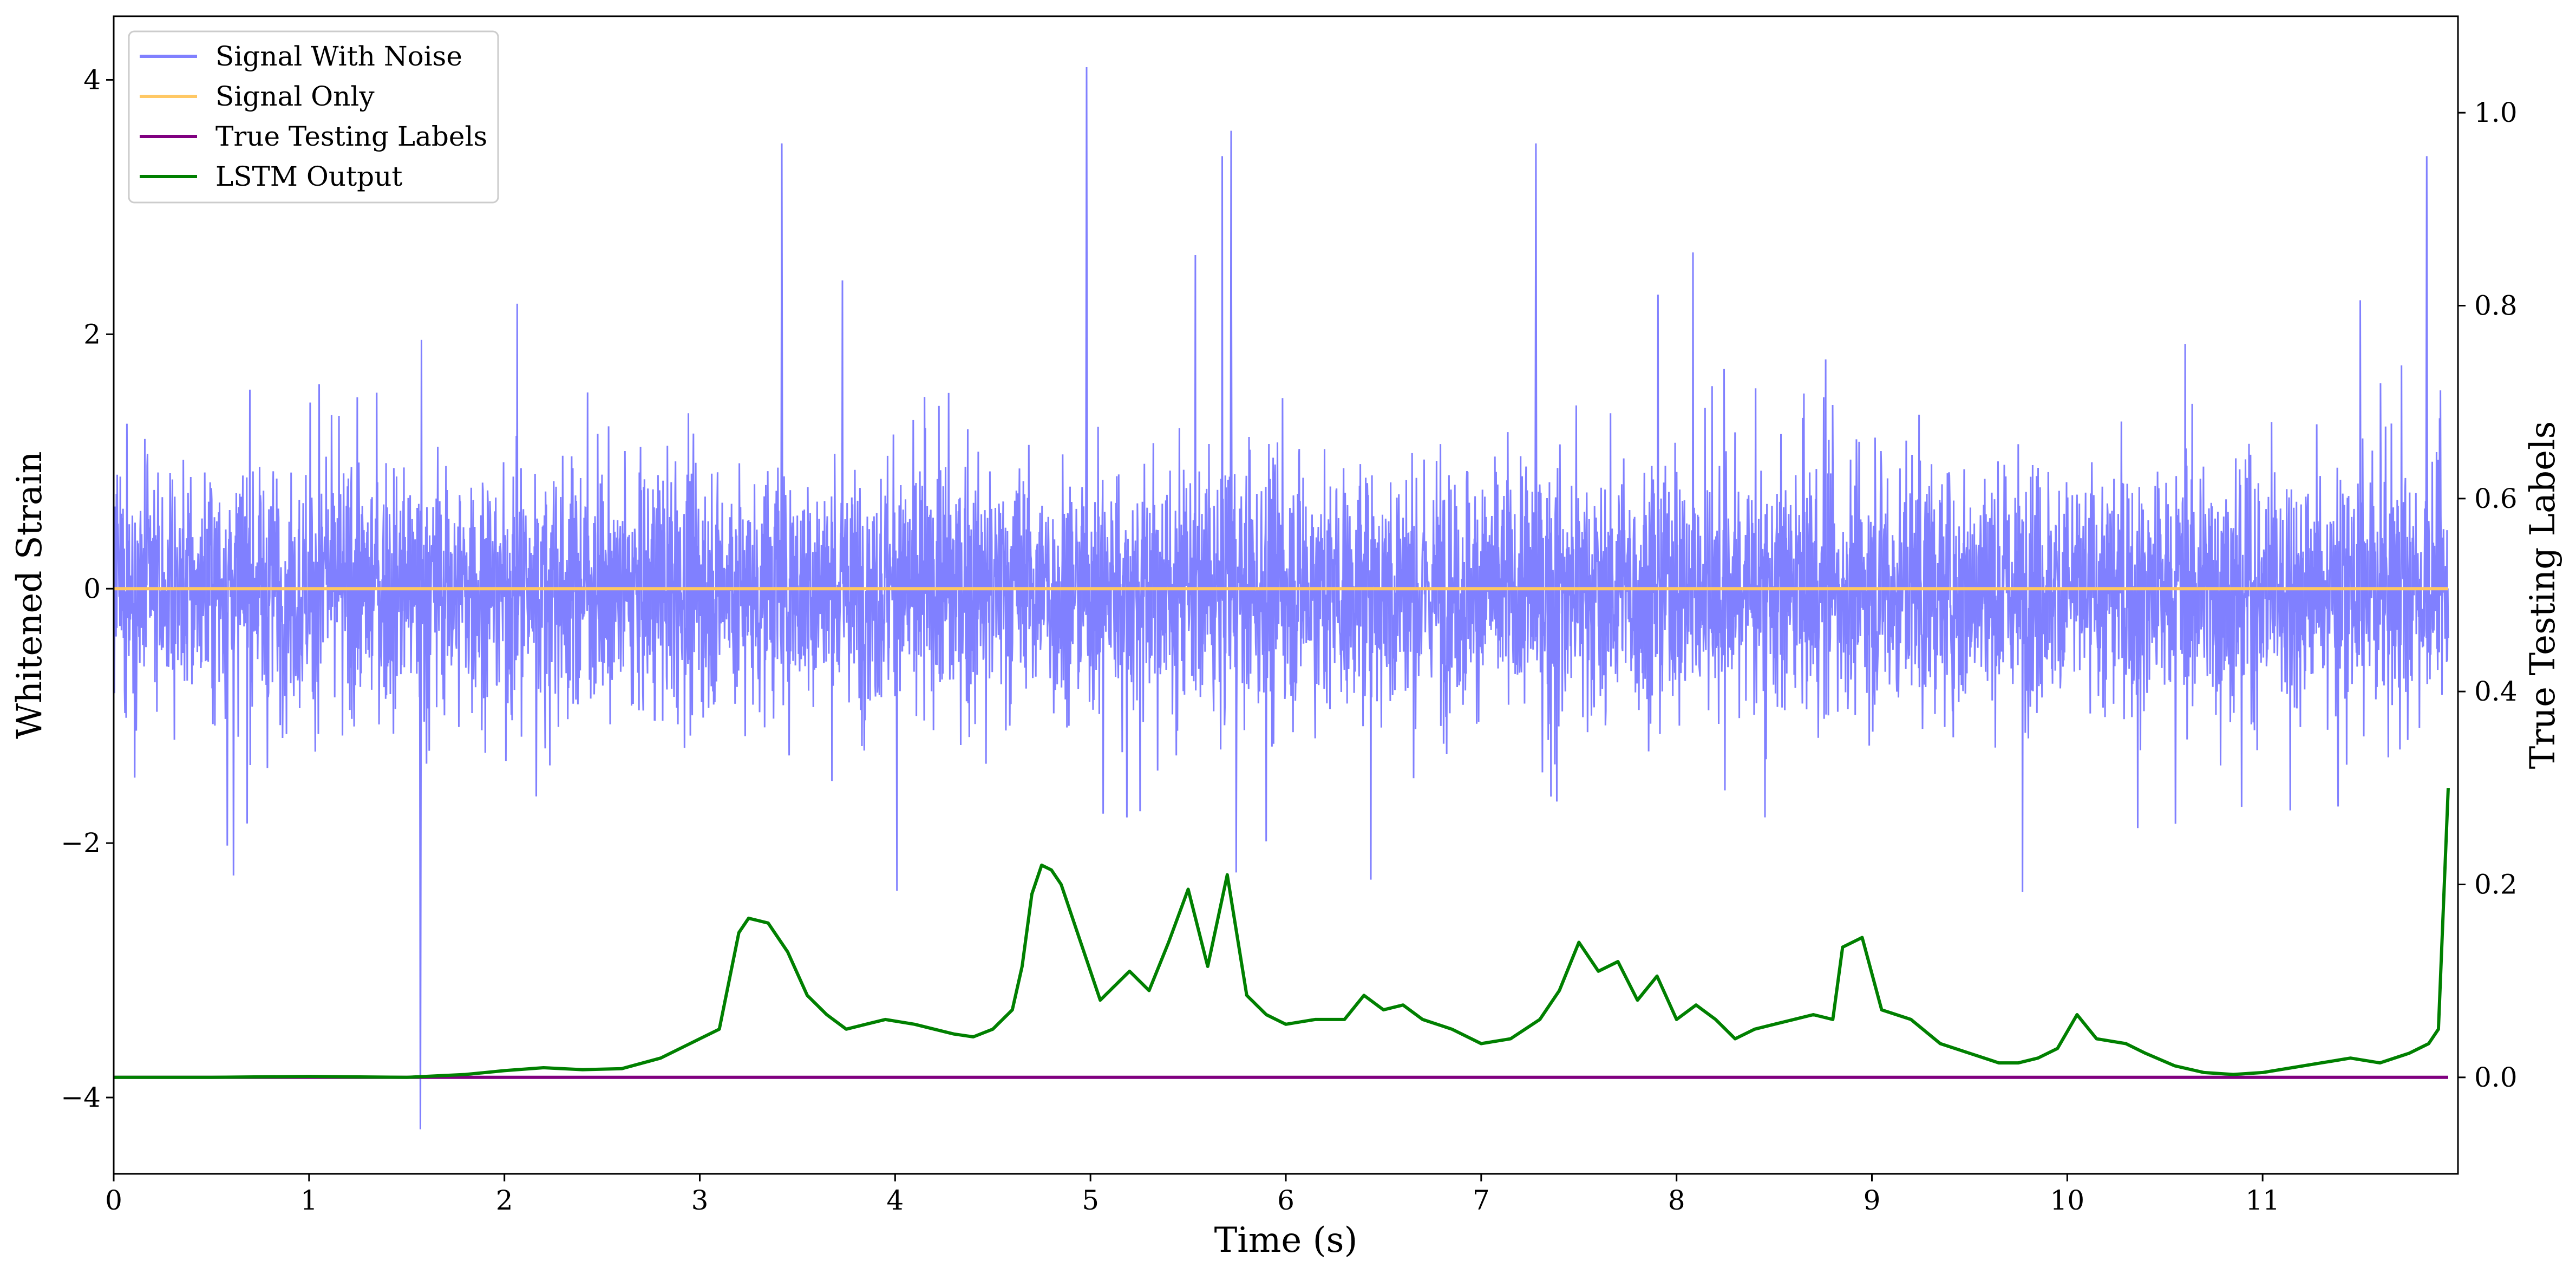 The image size is (2576, 1274). I want to click on y-left-tick-label: −2, so click(81, 843).